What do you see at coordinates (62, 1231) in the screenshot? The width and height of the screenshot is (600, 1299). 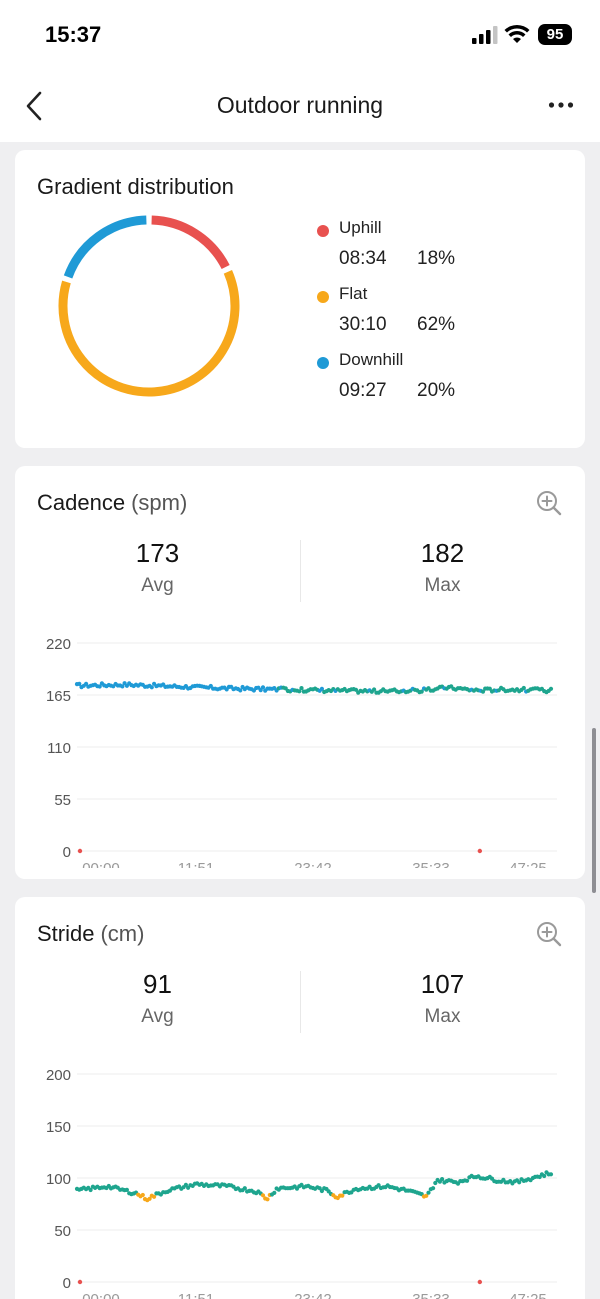 I see `y-tick-label: 50` at bounding box center [62, 1231].